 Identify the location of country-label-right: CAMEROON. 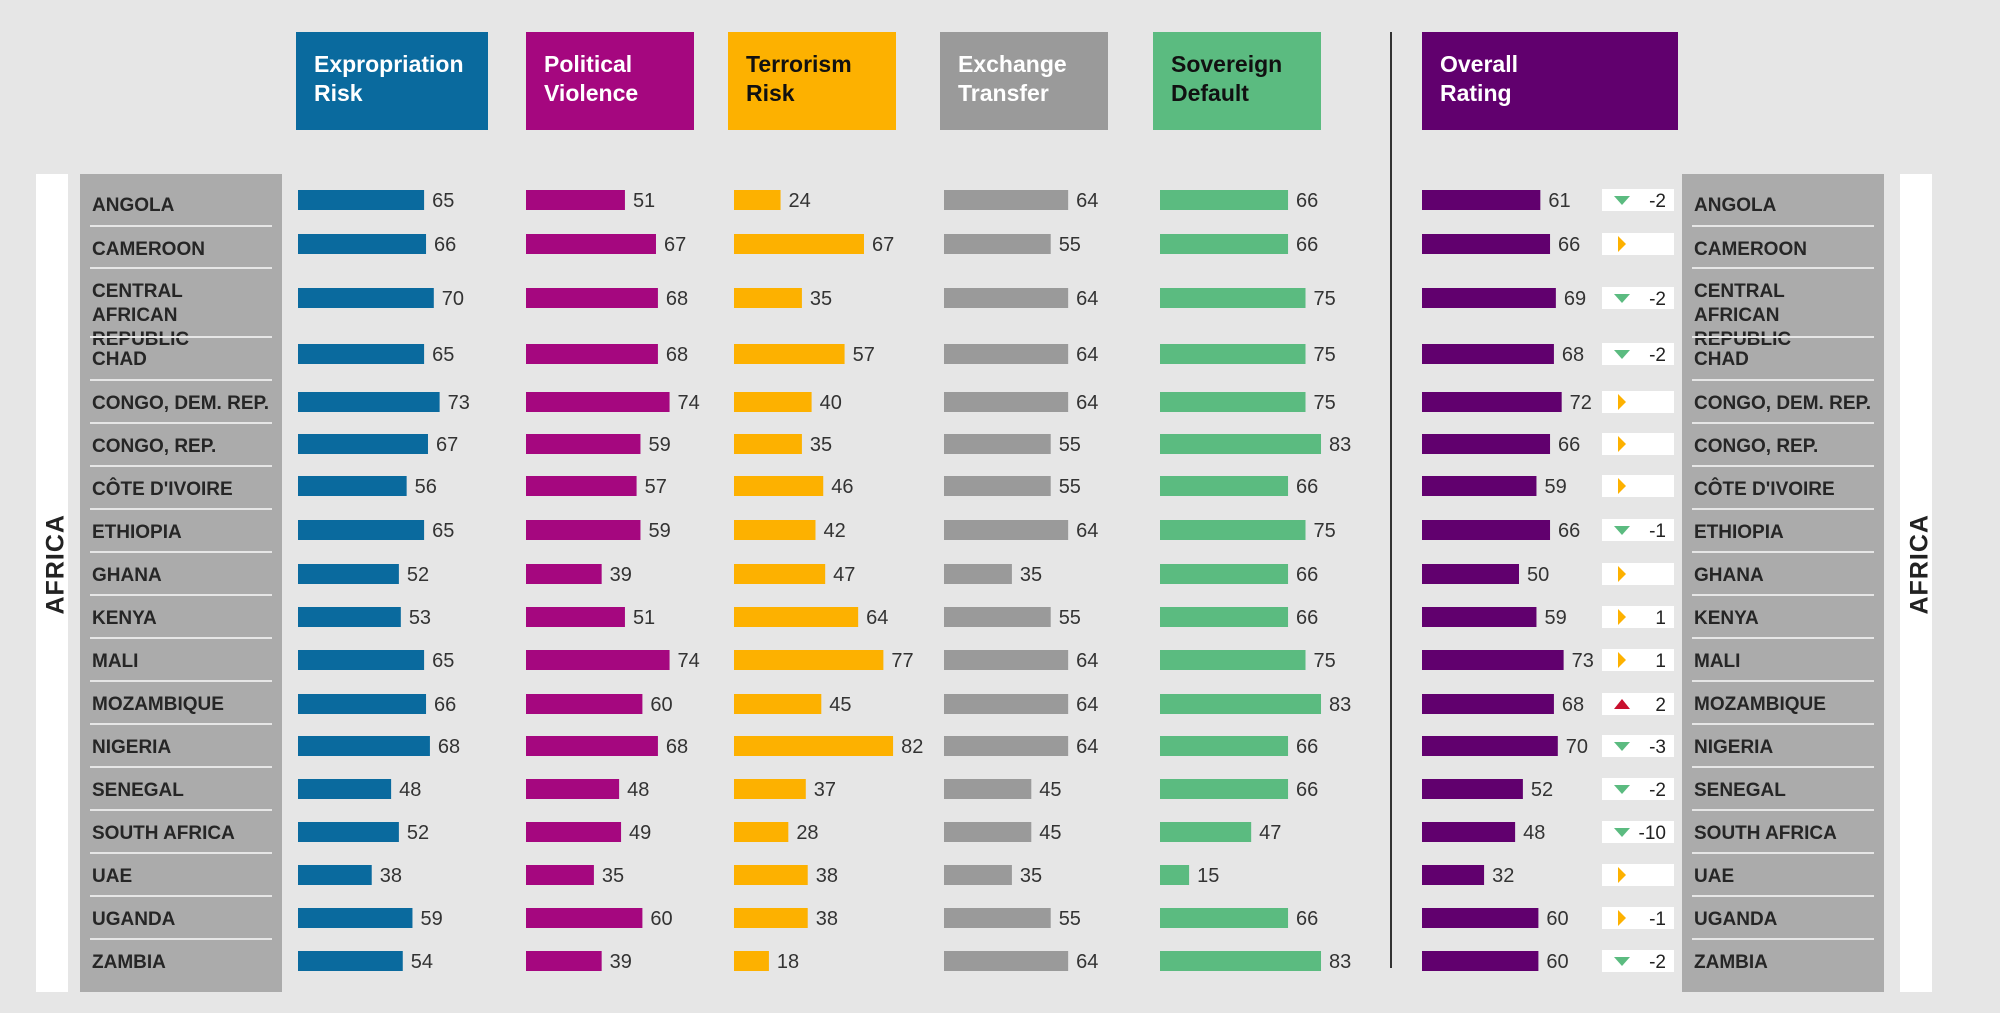
(1750, 249).